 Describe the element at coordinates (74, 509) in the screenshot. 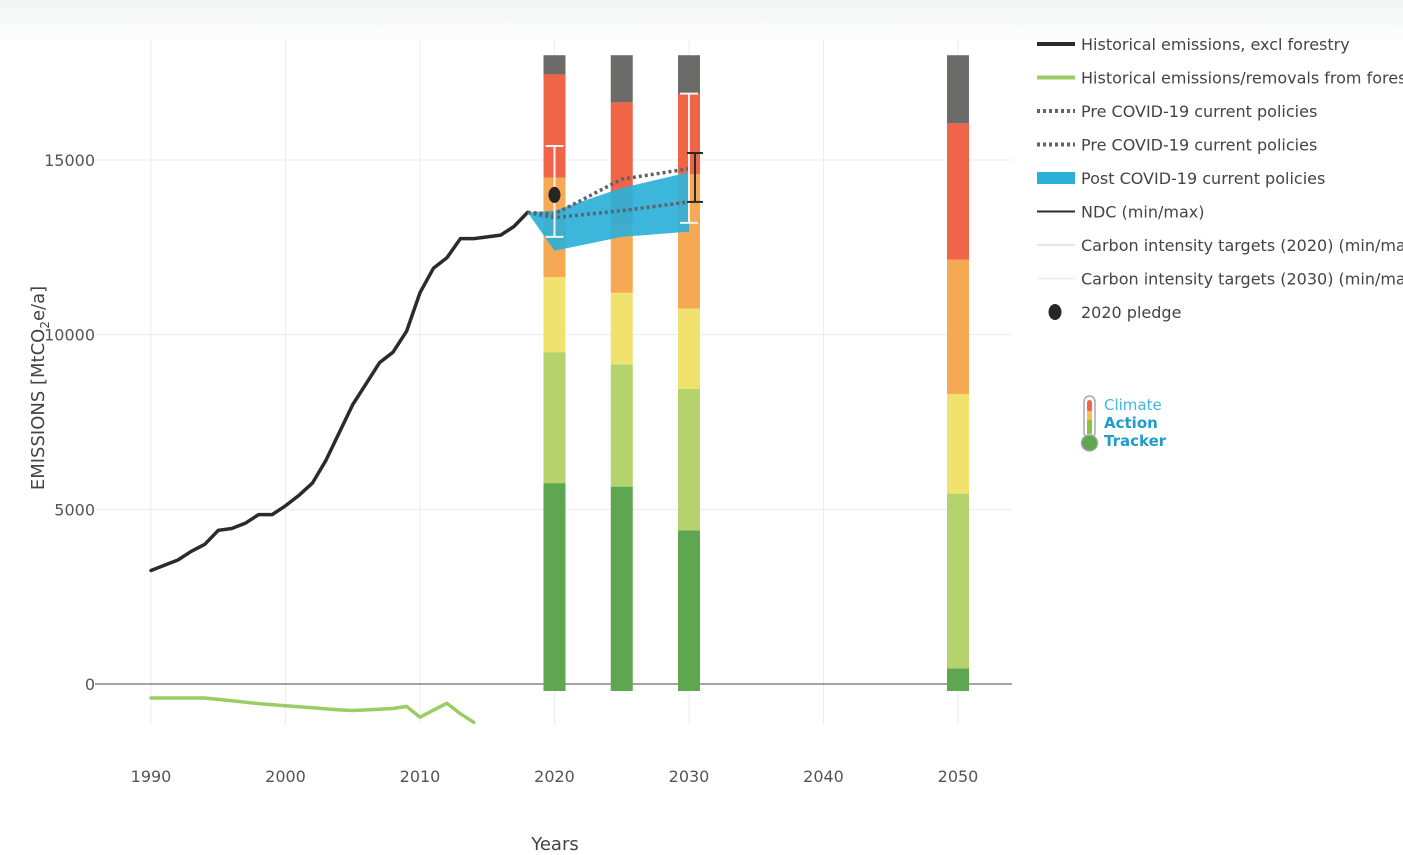

I see `y-tick-label: 5000` at that location.